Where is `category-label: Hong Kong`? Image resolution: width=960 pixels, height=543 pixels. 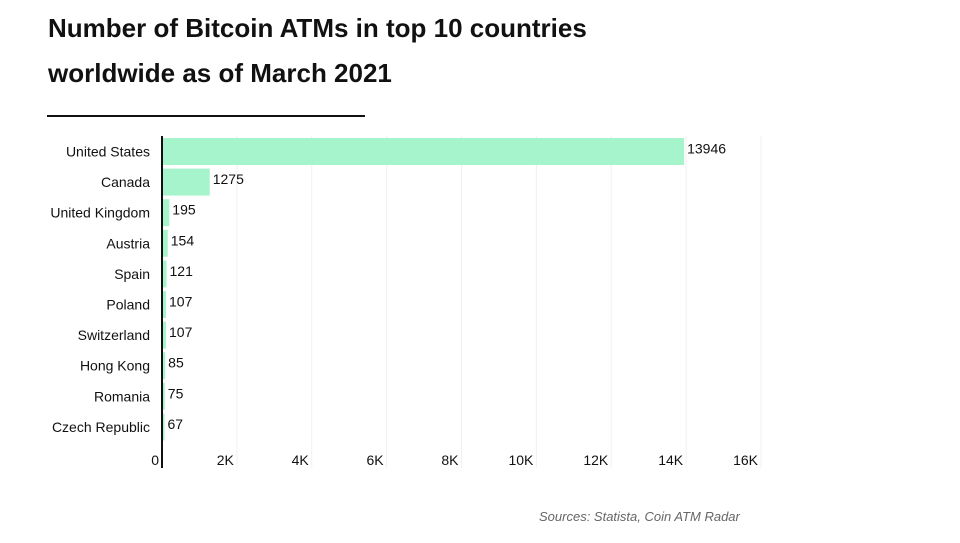 category-label: Hong Kong is located at coordinates (115, 366).